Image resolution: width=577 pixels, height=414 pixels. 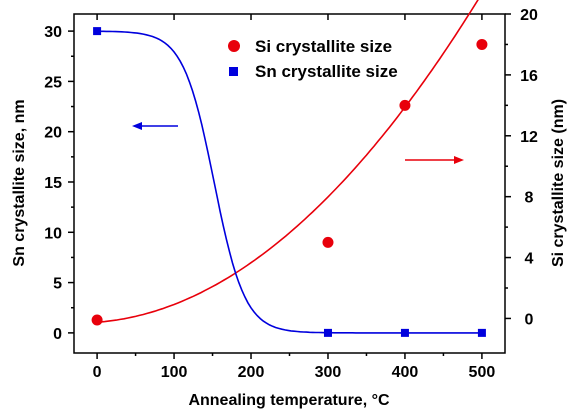 What do you see at coordinates (289, 400) in the screenshot?
I see `x-axis-label: Annealing temperature, °C` at bounding box center [289, 400].